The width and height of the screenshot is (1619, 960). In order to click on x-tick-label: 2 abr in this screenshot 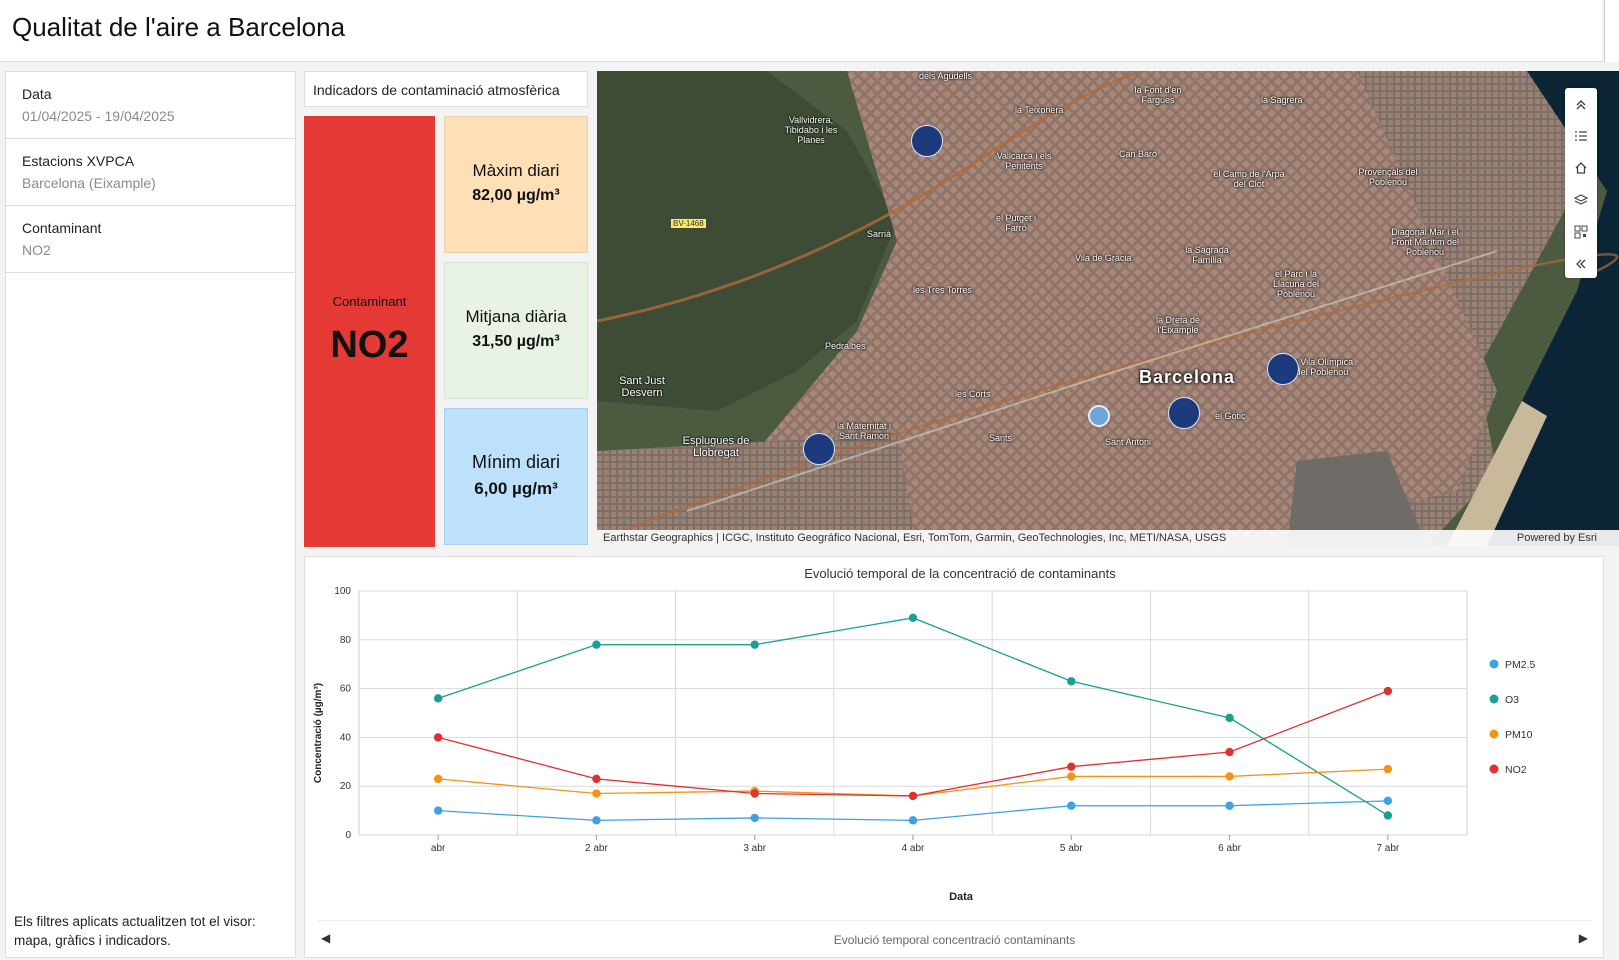, I will do `click(596, 848)`.